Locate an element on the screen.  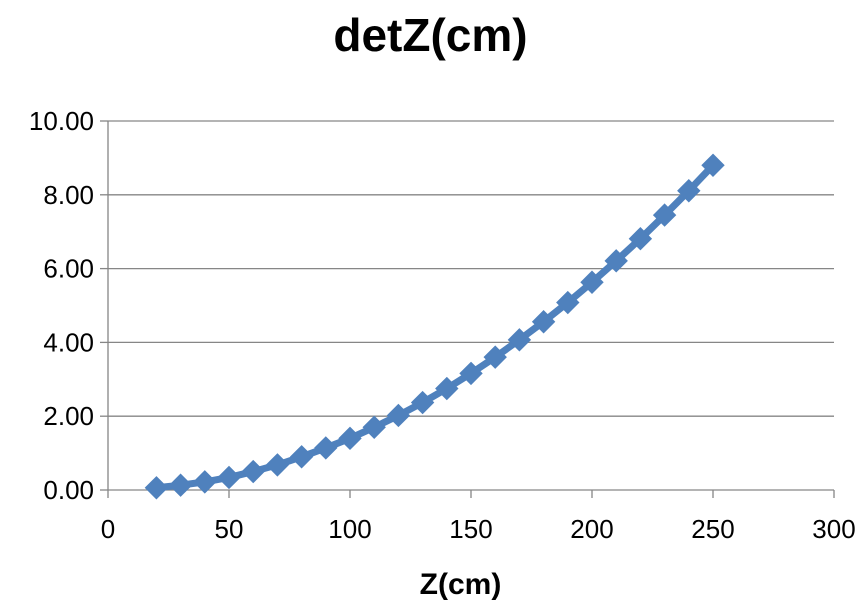
x-tick-label: 250 is located at coordinates (712, 529).